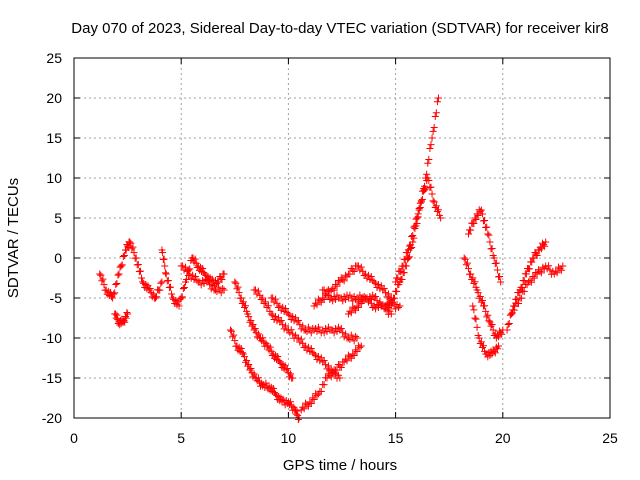 This screenshot has height=480, width=640. Describe the element at coordinates (52, 378) in the screenshot. I see `y-tick-label: -15` at that location.